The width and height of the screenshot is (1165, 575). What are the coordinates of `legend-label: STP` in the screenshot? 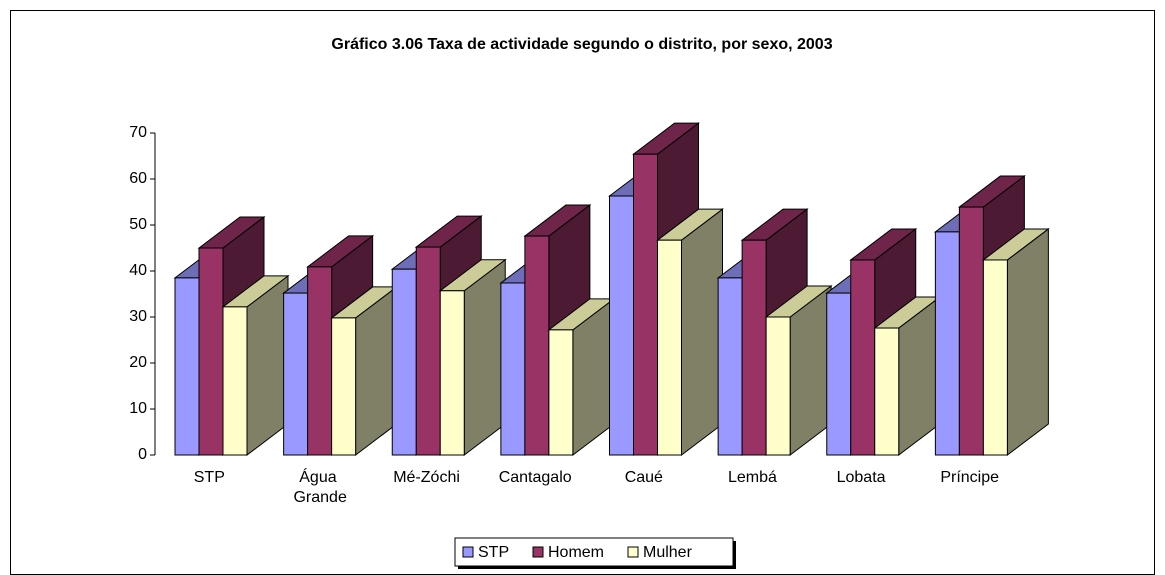 It's located at (493, 552).